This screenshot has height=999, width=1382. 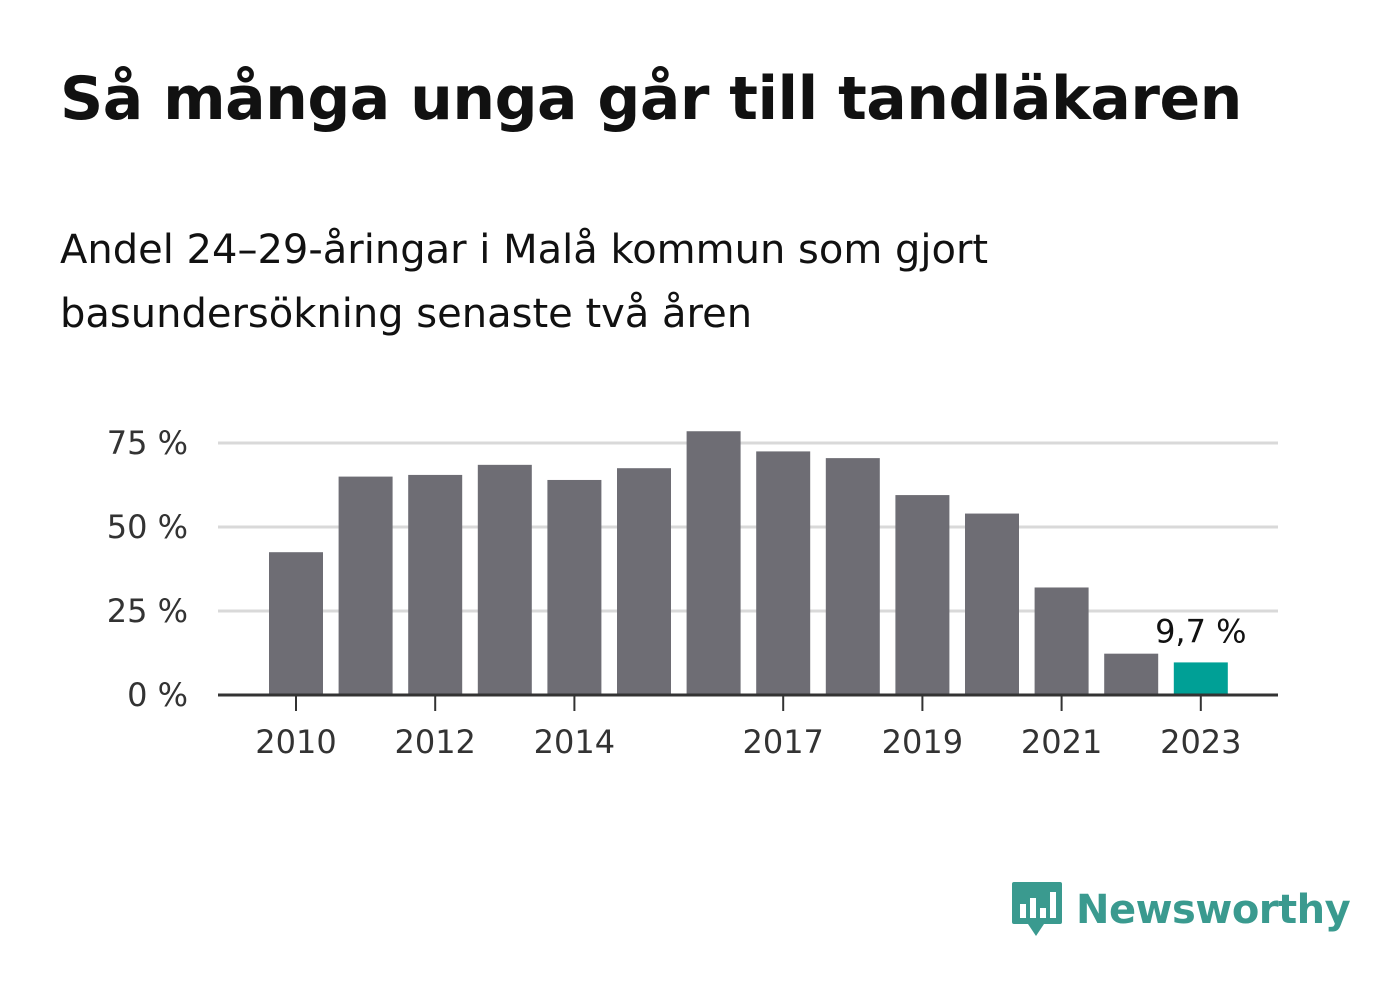 What do you see at coordinates (147, 443) in the screenshot?
I see `y-tick-label: 75 %` at bounding box center [147, 443].